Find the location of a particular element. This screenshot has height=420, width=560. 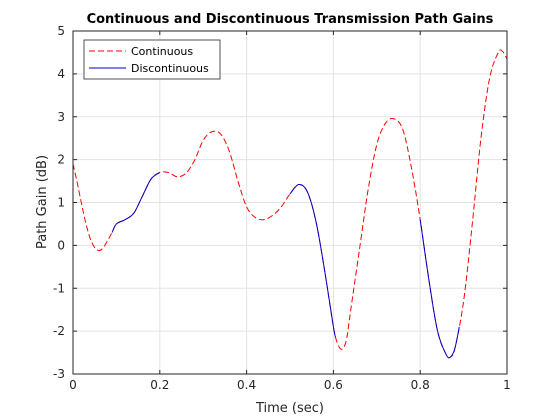

y-tick-label: 1 is located at coordinates (61, 203).